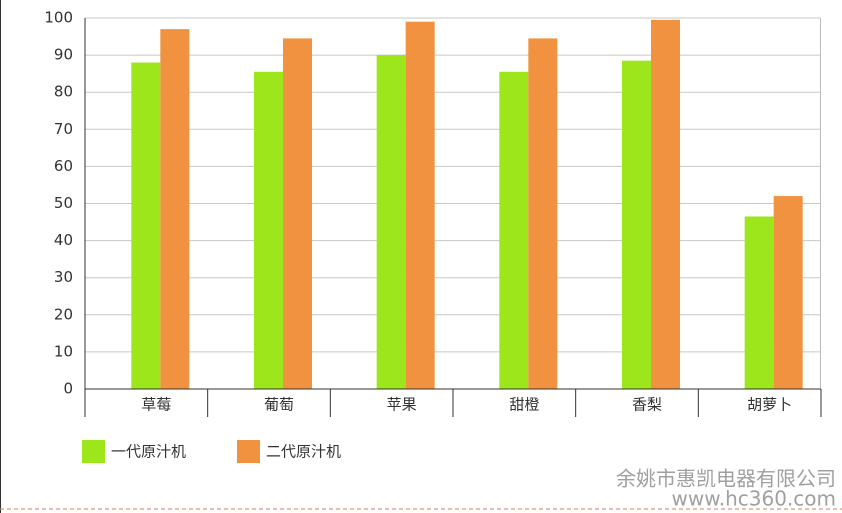 The height and width of the screenshot is (513, 842). What do you see at coordinates (156, 405) in the screenshot?
I see `x-tick-label: 草莓` at bounding box center [156, 405].